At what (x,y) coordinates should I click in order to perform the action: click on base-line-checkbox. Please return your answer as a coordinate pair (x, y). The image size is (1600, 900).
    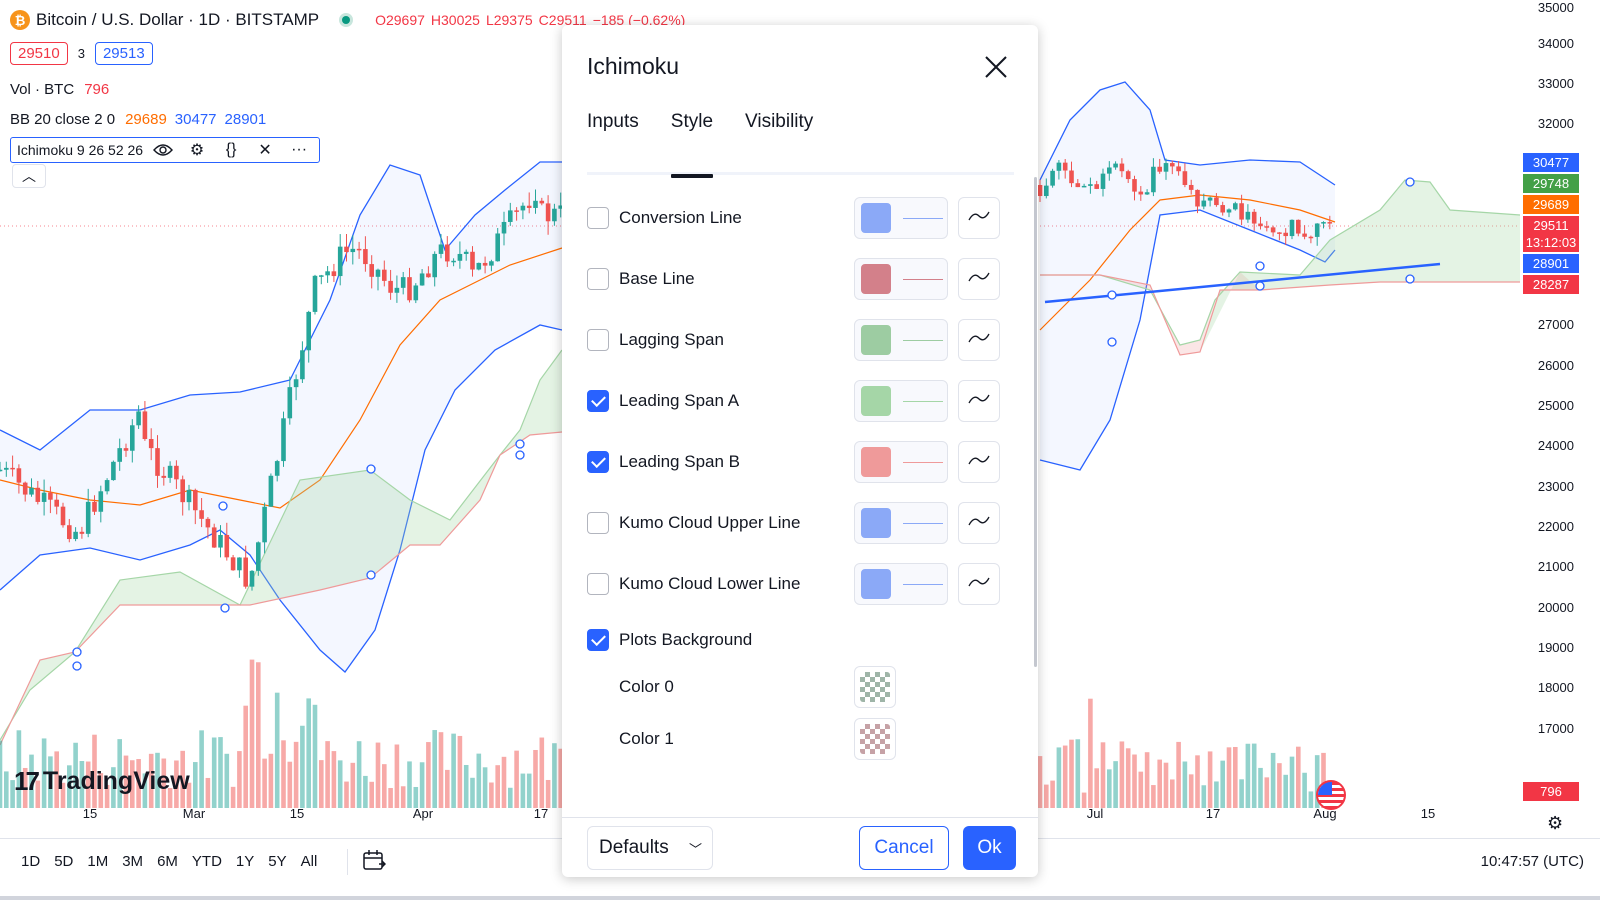
    Looking at the image, I should click on (598, 279).